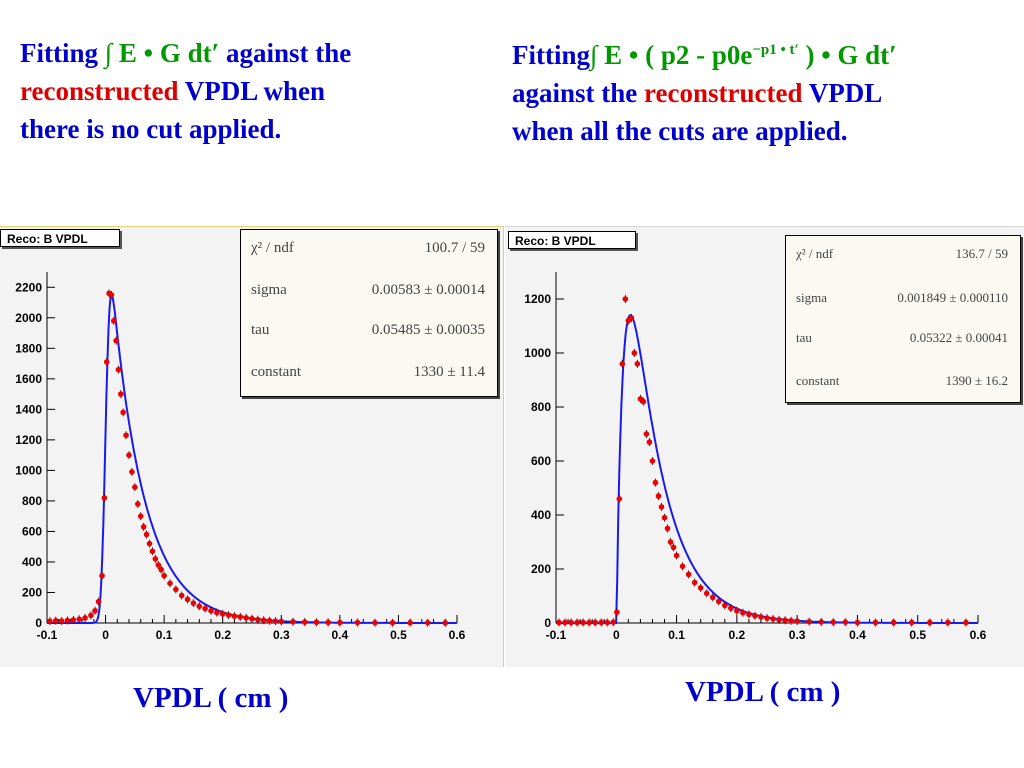 This screenshot has width=1024, height=768. What do you see at coordinates (288, 53) in the screenshot?
I see `caption-left-against: against the` at bounding box center [288, 53].